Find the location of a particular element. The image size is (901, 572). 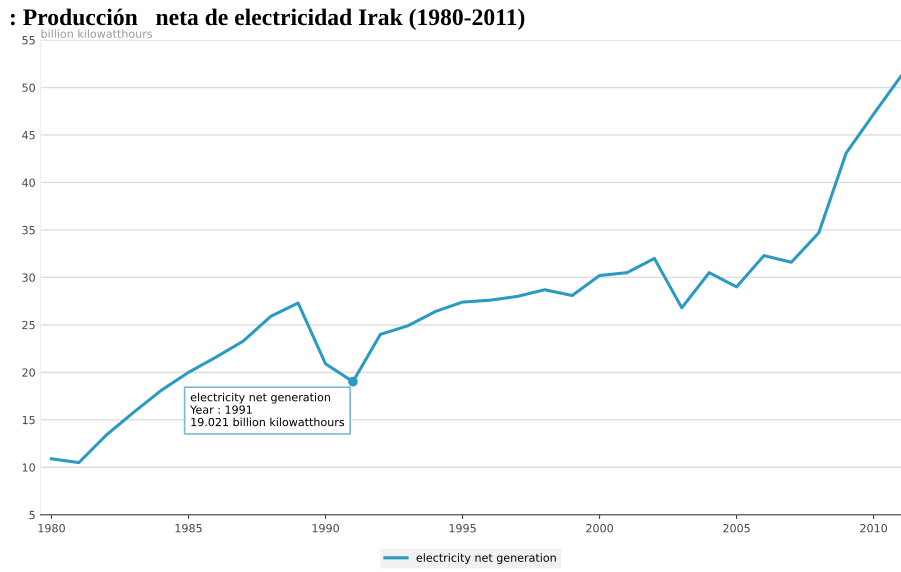

y-axis-title: billion kilowatthours is located at coordinates (97, 33).